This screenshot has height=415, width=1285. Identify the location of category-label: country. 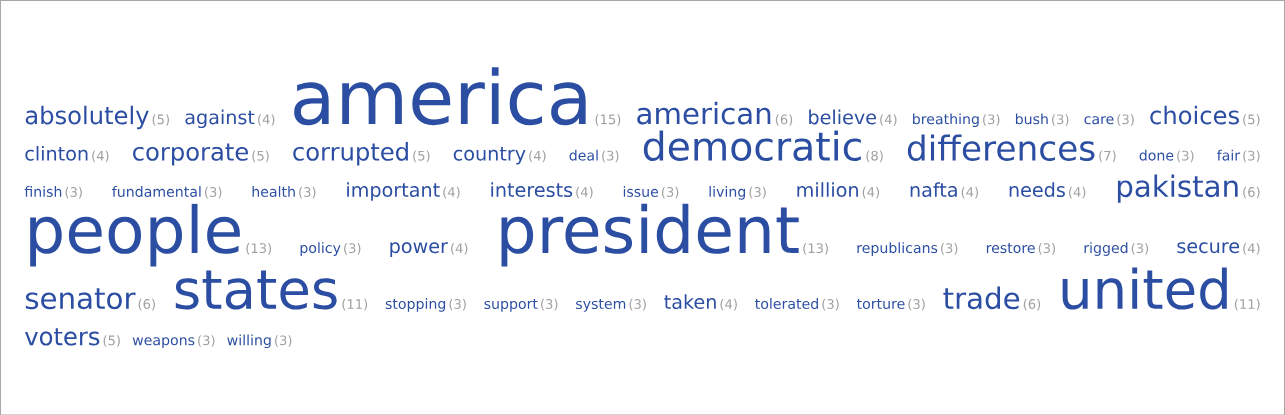
(489, 155).